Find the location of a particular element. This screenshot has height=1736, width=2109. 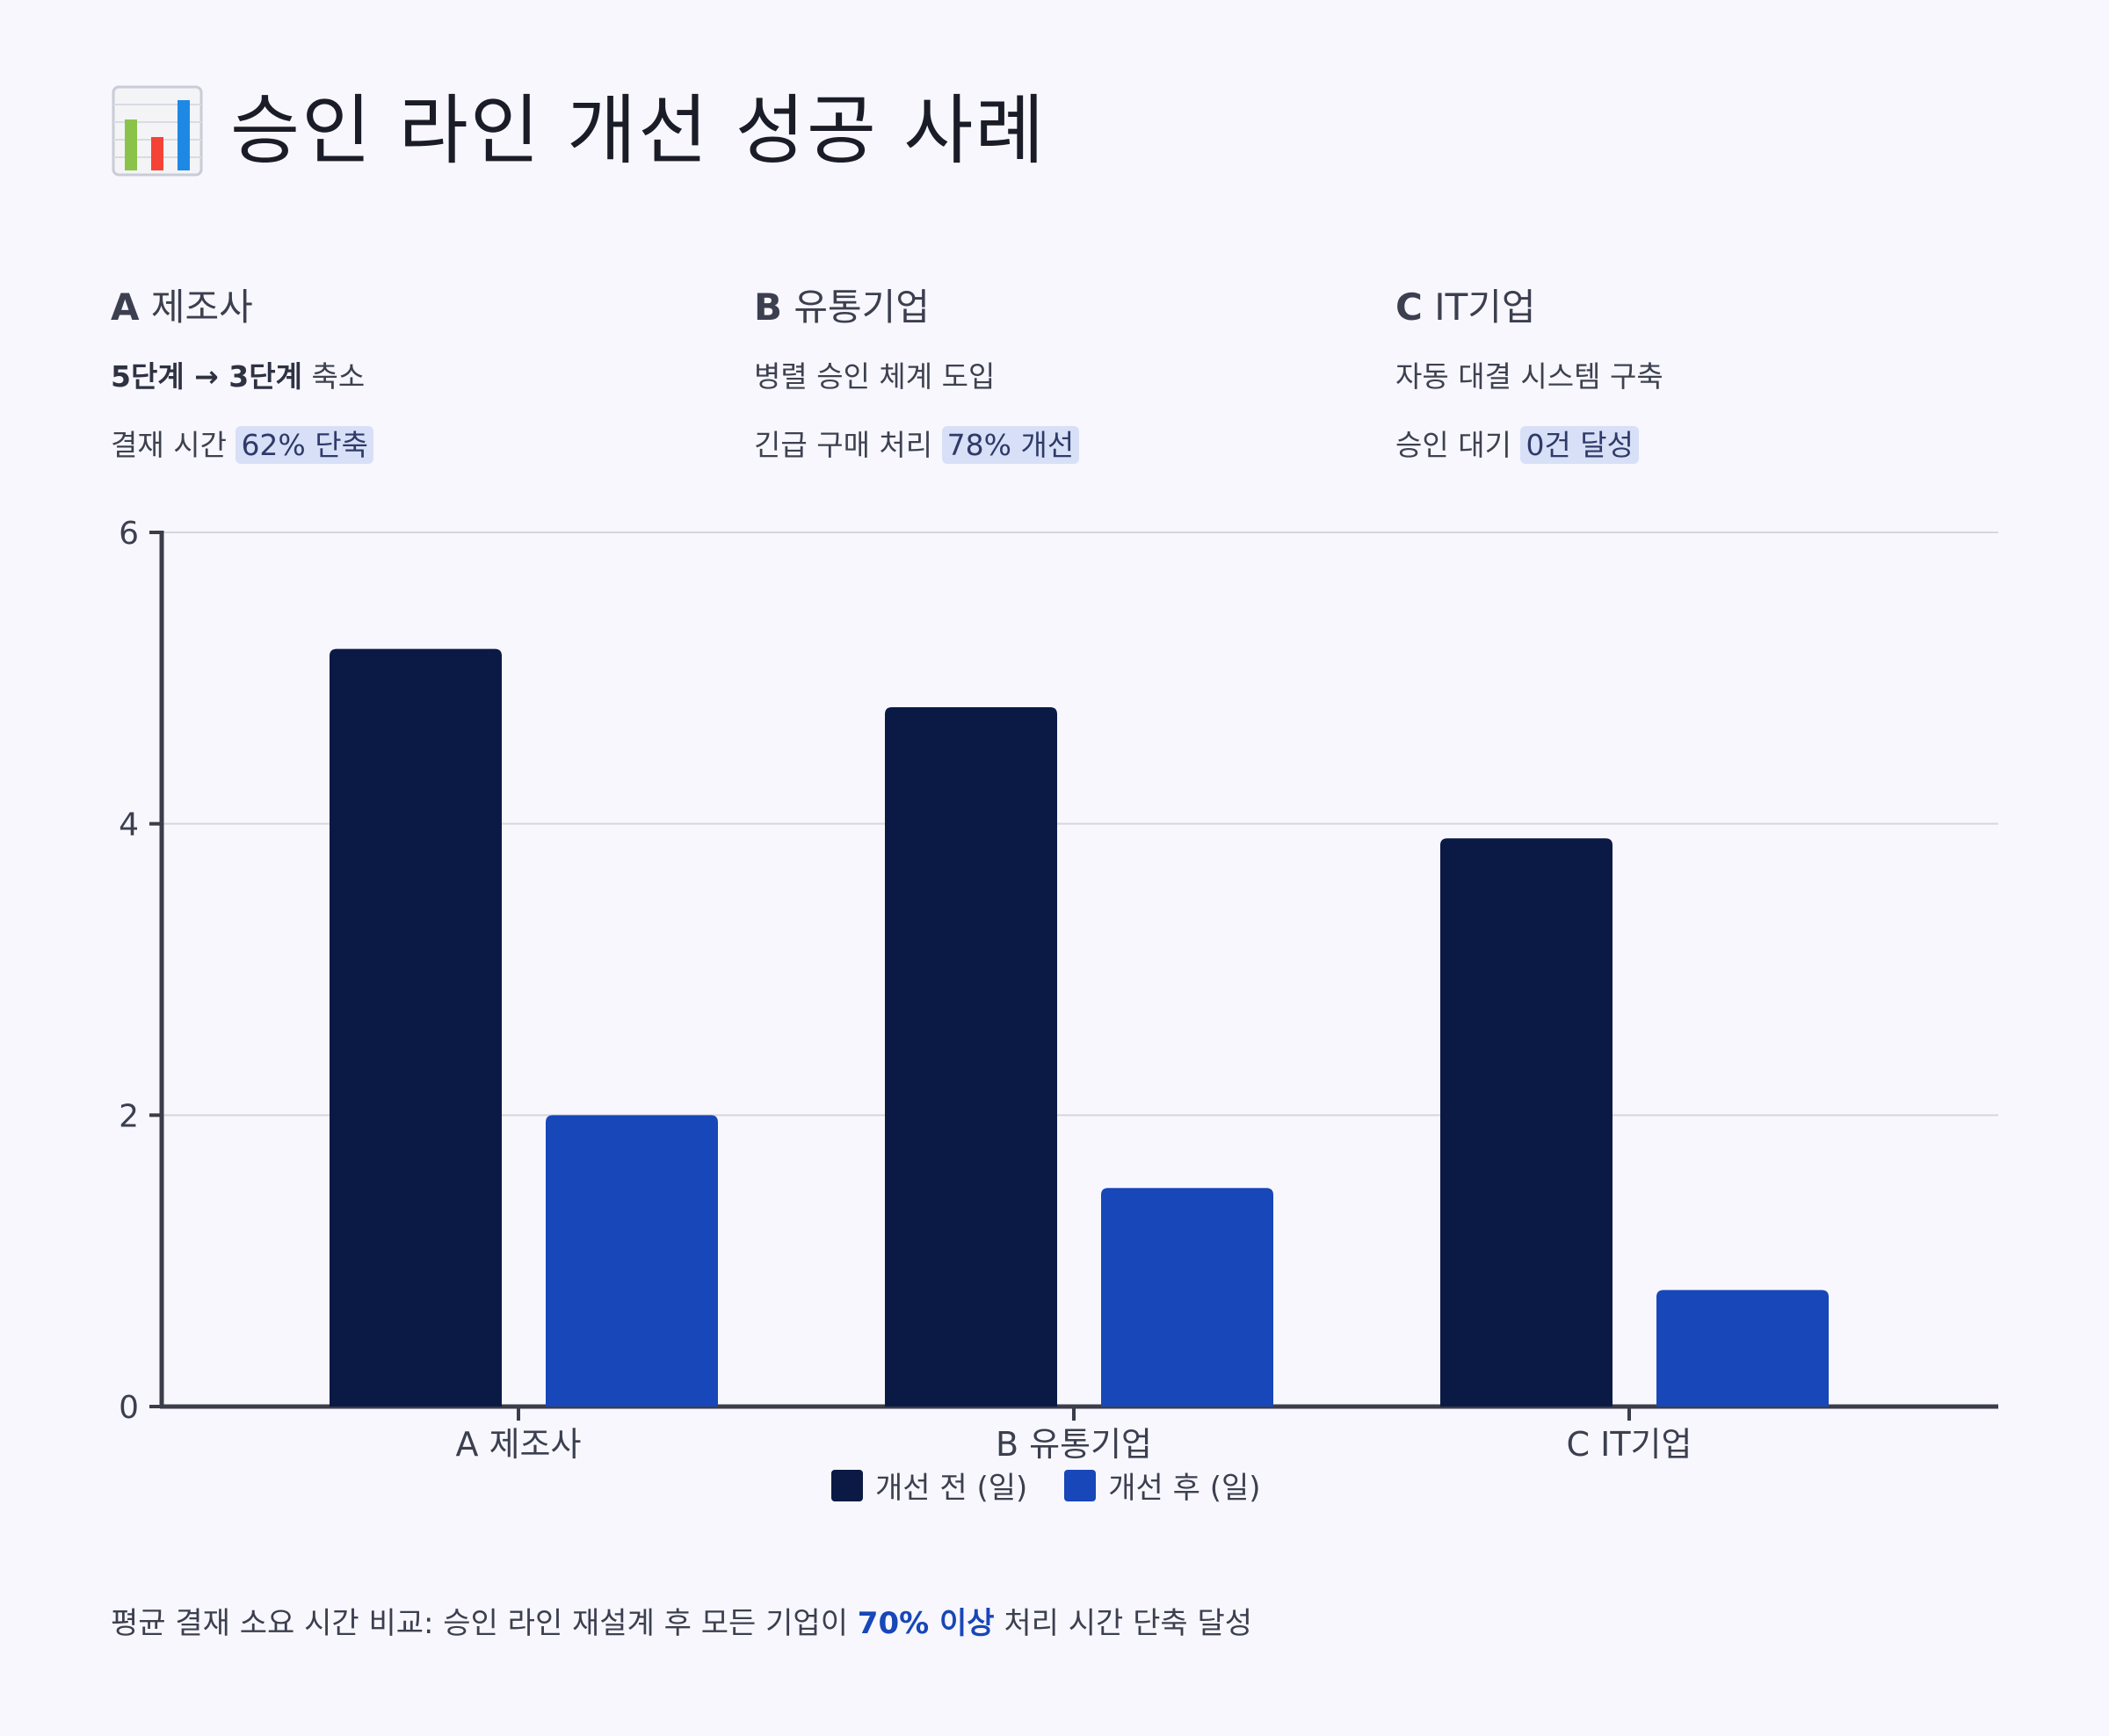

case-c-result-highlight: 0건 달성 is located at coordinates (1580, 445).